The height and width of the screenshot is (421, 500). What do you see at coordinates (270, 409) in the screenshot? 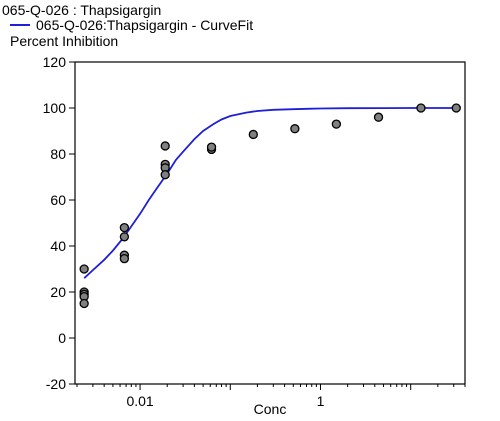
I see `x-axis-label: Conc` at bounding box center [270, 409].